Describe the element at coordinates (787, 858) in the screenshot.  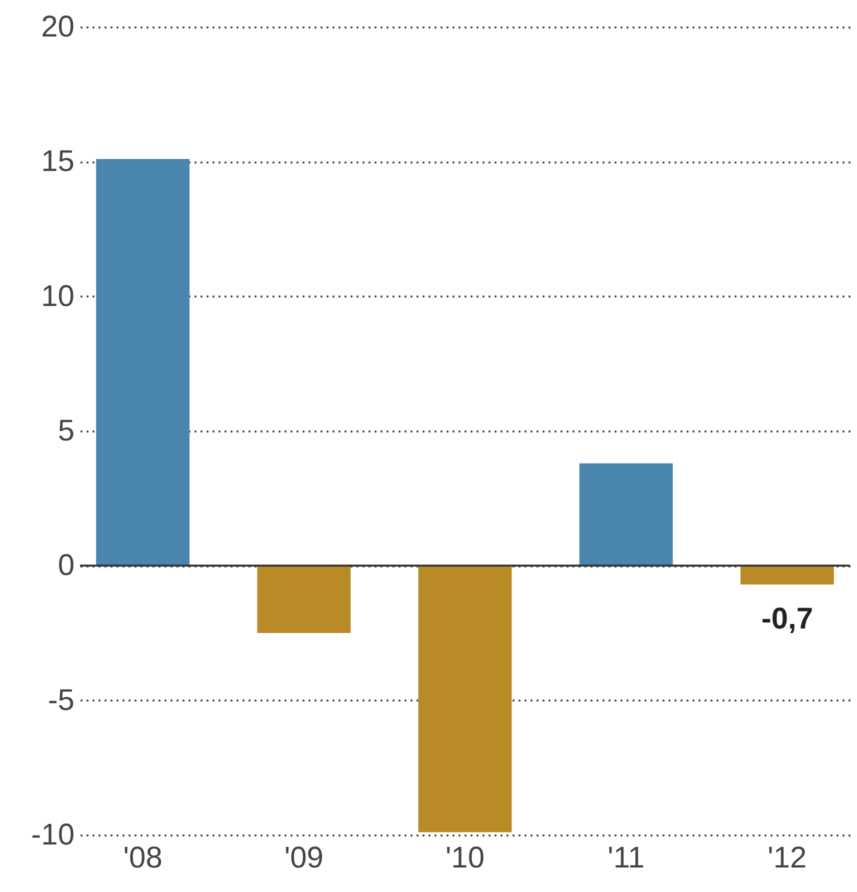
I see `x-tick-label: '12` at that location.